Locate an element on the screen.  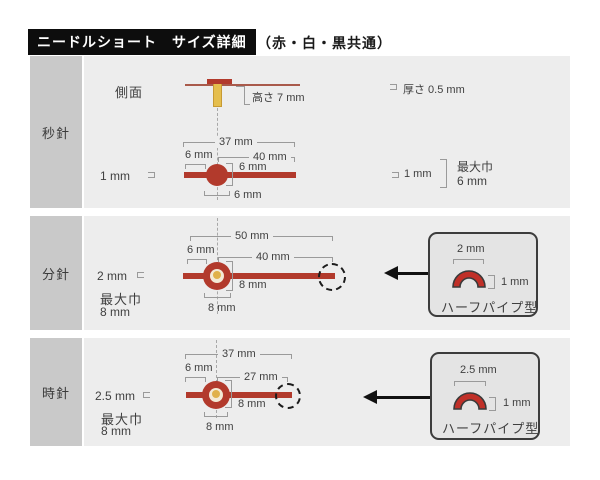
row-label-hour-hand: 時針 is located at coordinates (56, 392).